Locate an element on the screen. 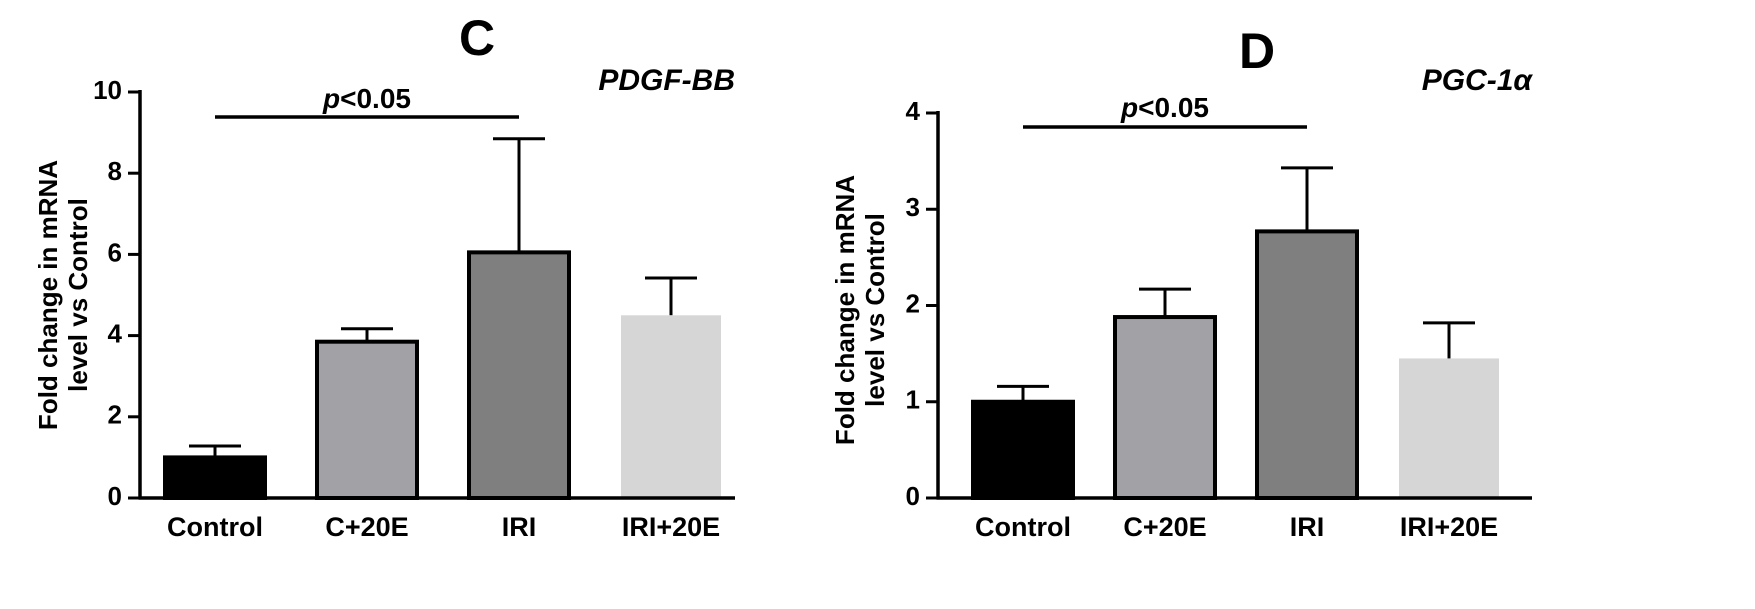 This screenshot has width=1755, height=609. y-tick-label: 10 is located at coordinates (107, 90).